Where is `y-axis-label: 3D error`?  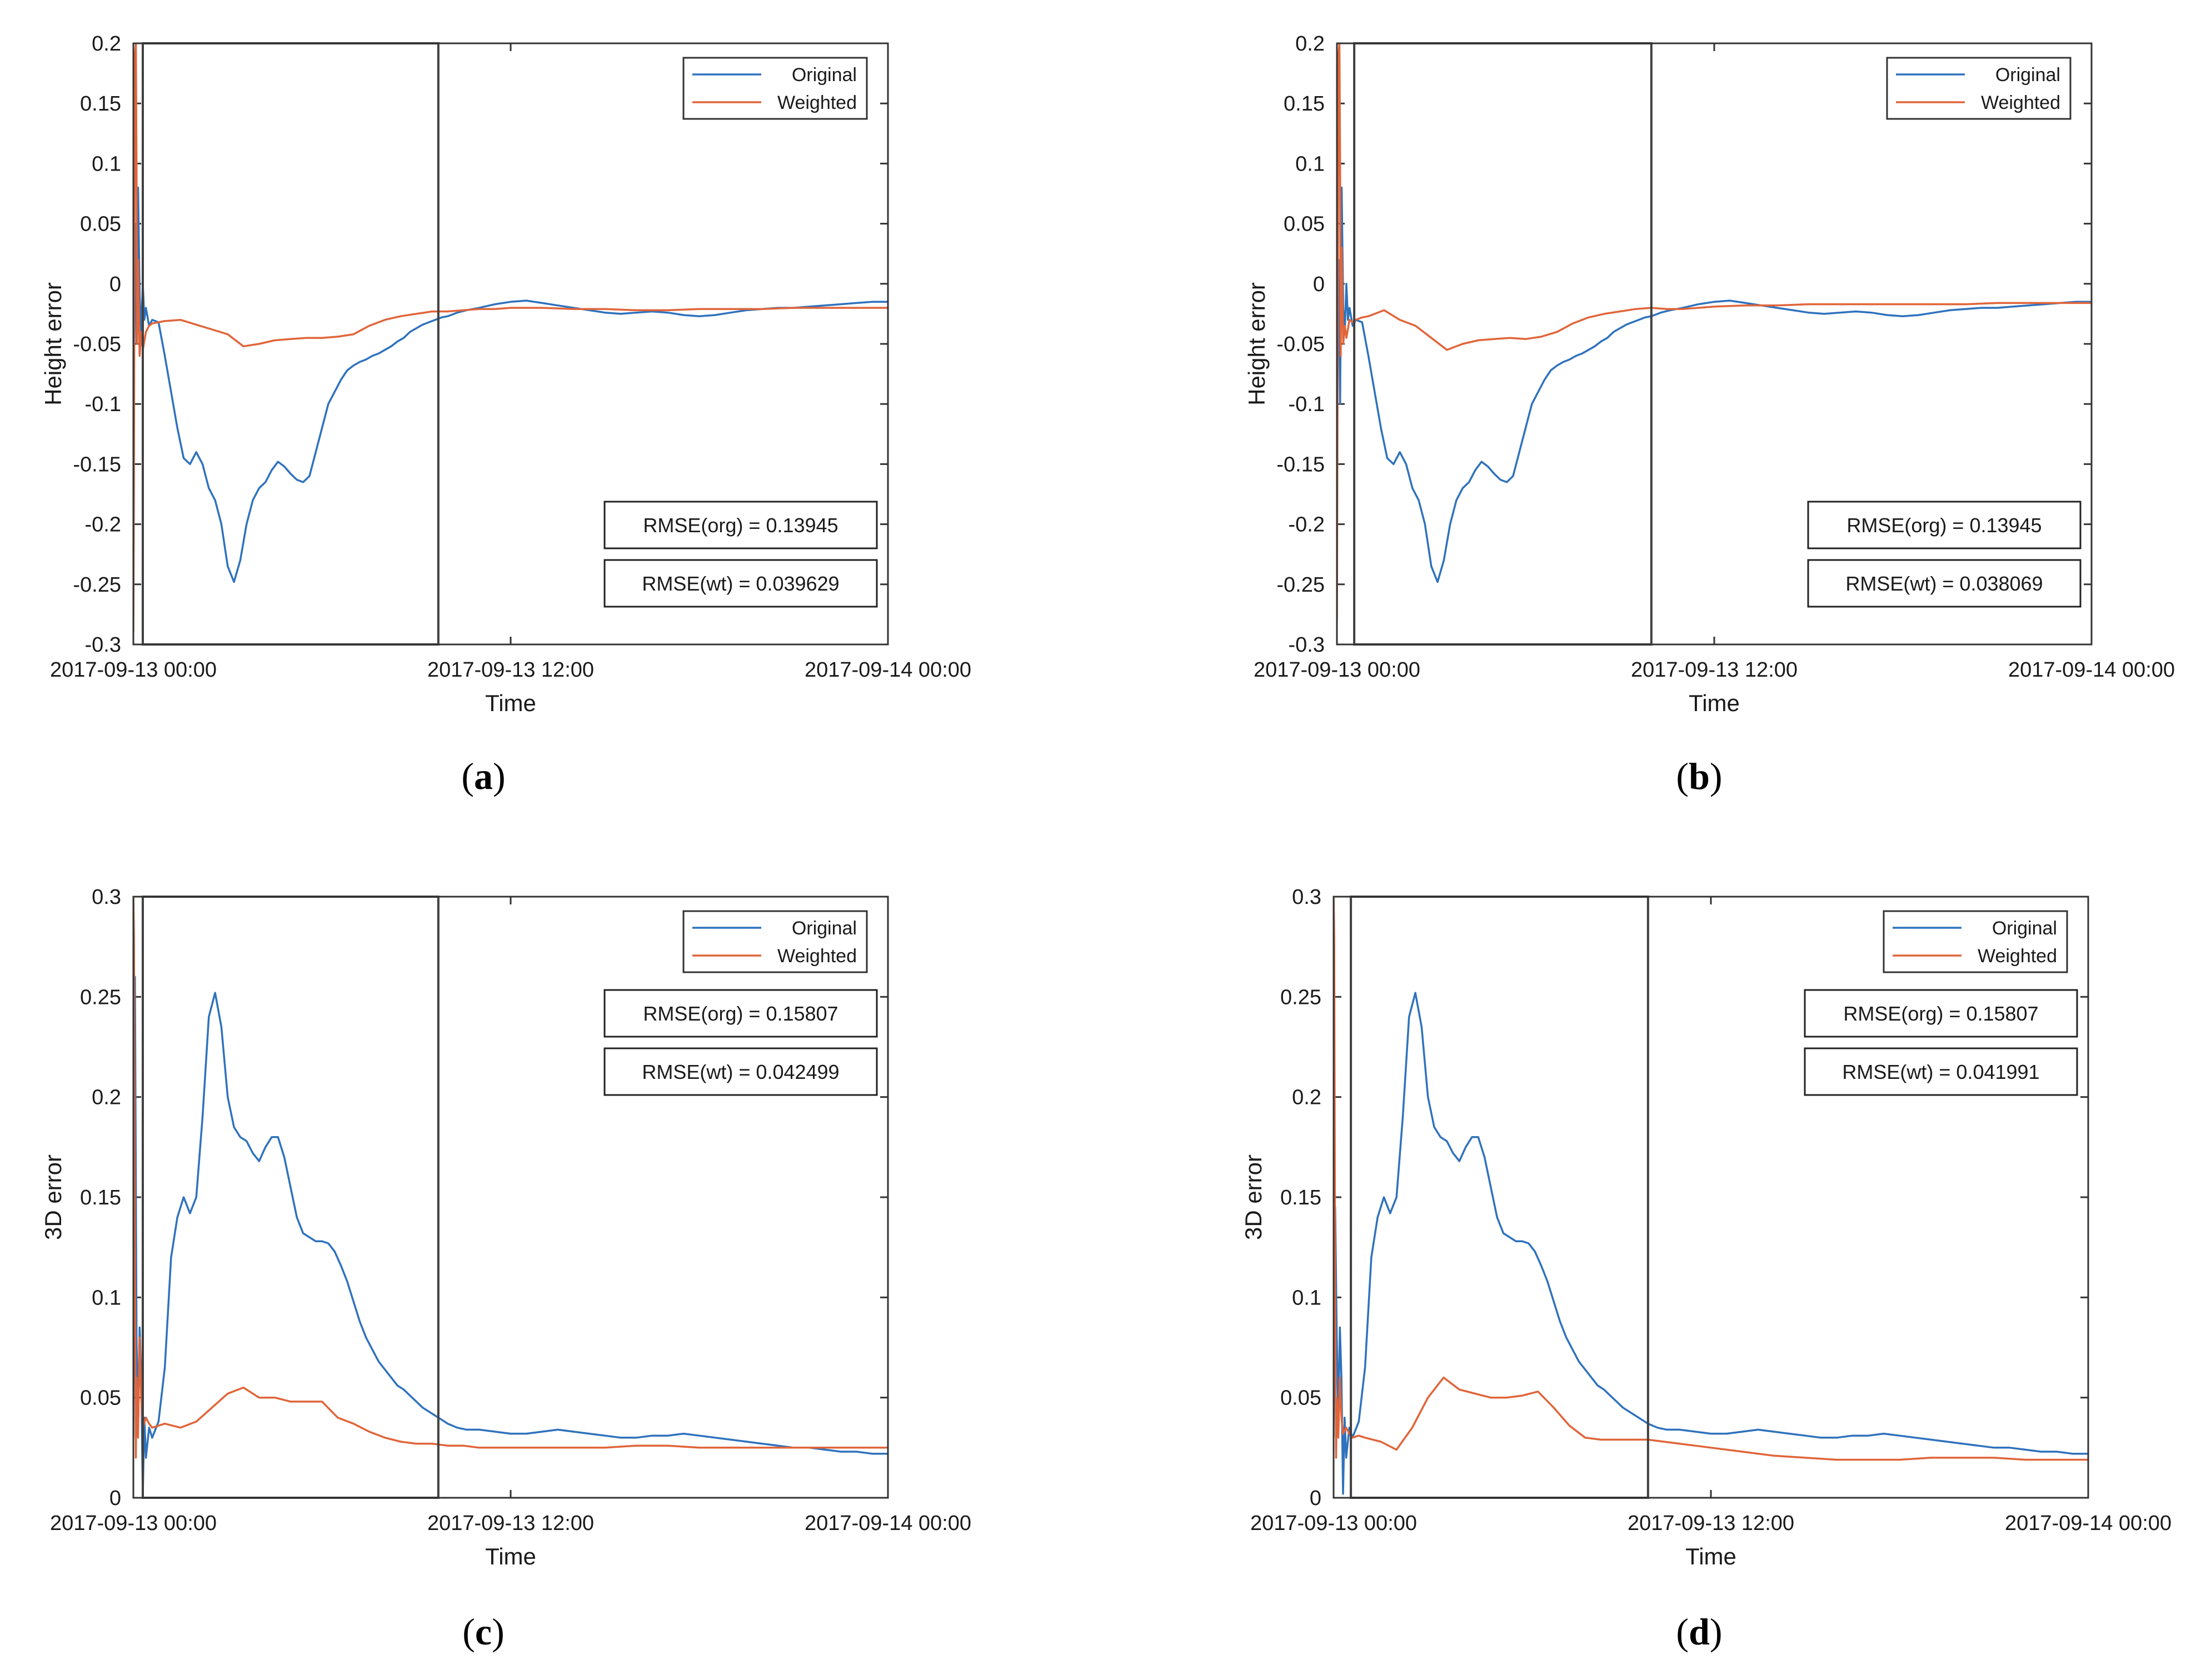
y-axis-label: 3D error is located at coordinates (1253, 1197).